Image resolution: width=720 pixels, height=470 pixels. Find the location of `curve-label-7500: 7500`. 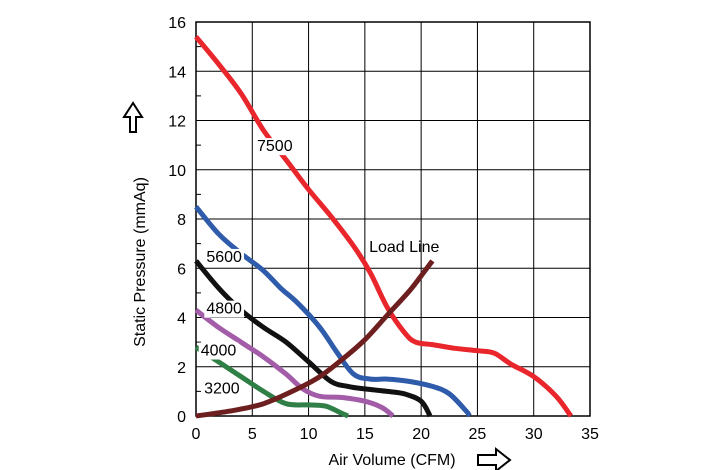

curve-label-7500: 7500 is located at coordinates (275, 146).